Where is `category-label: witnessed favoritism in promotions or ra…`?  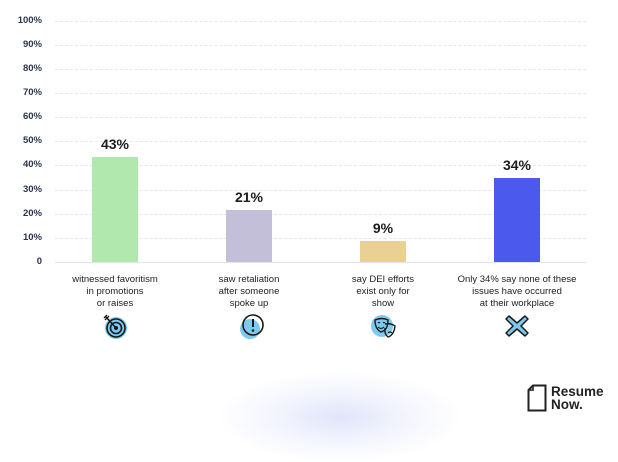 category-label: witnessed favoritism in promotions or ra… is located at coordinates (115, 291).